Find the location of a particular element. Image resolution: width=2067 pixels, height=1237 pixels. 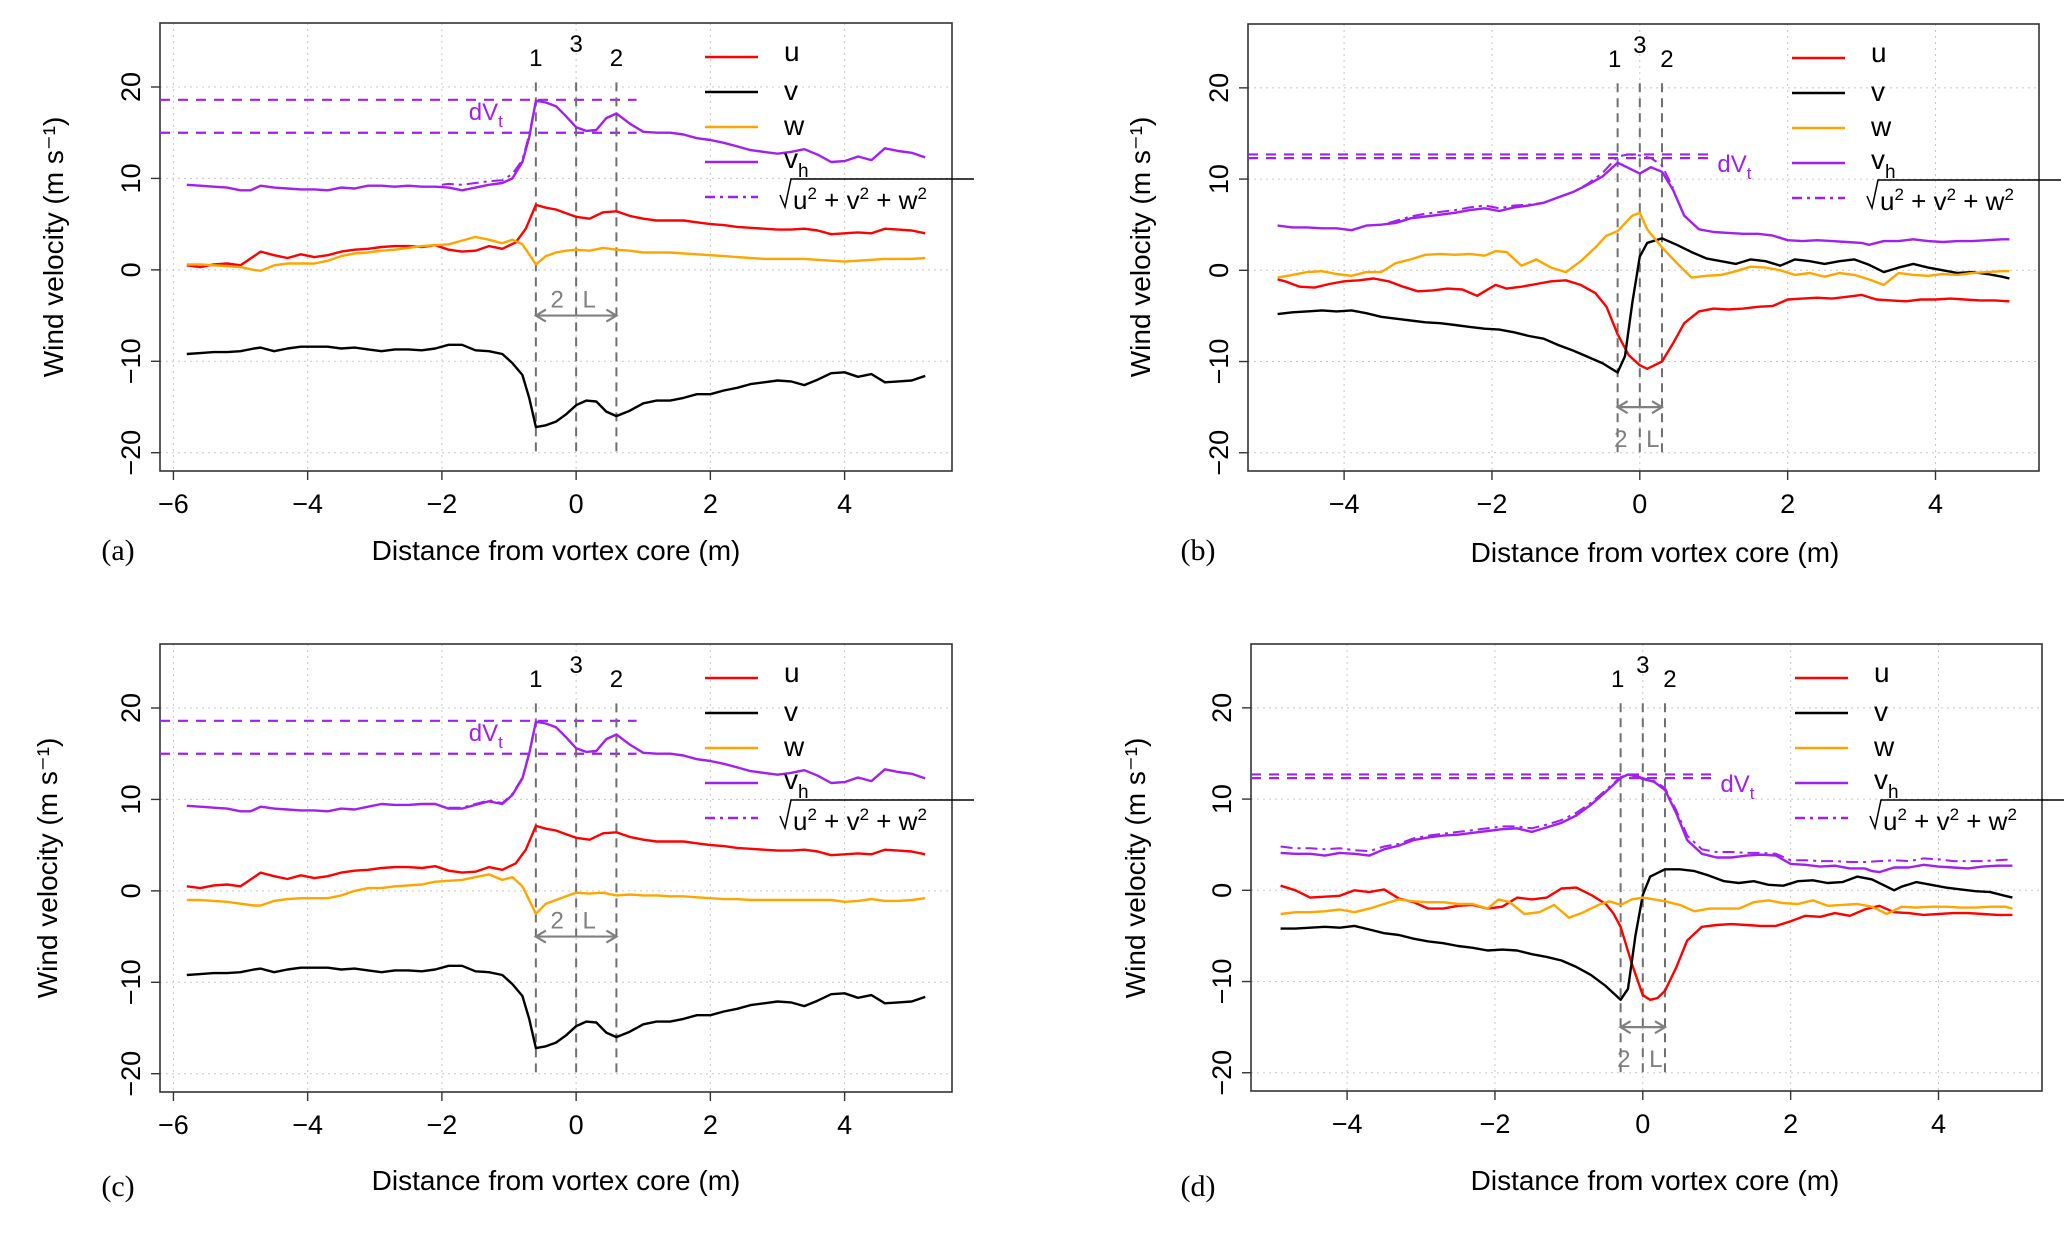

plot-frame is located at coordinates (556, 247).